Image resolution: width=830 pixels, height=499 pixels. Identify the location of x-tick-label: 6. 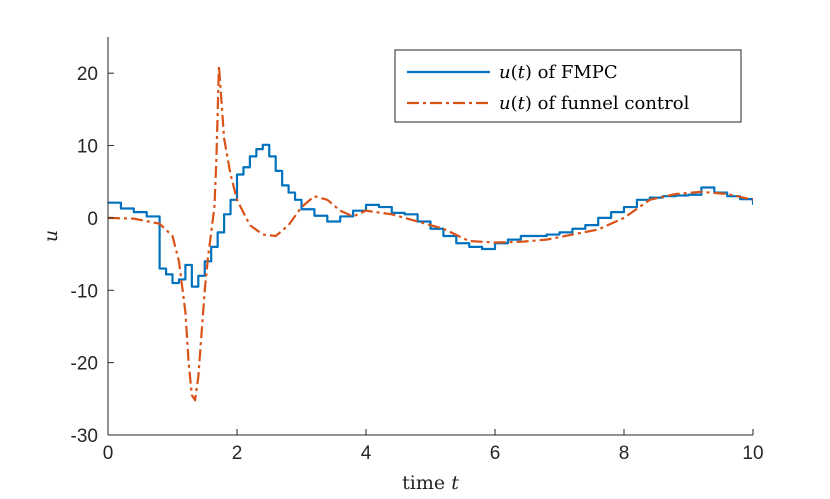
(495, 453).